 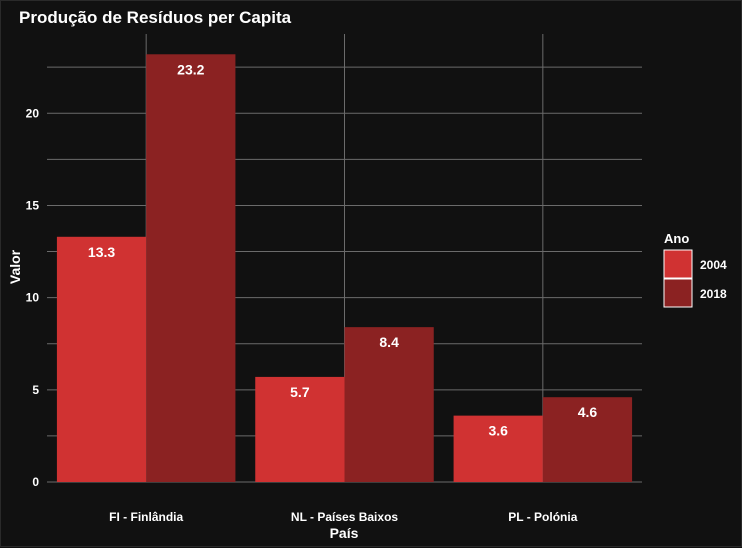 I want to click on y-tick-label: 5, so click(x=35, y=390).